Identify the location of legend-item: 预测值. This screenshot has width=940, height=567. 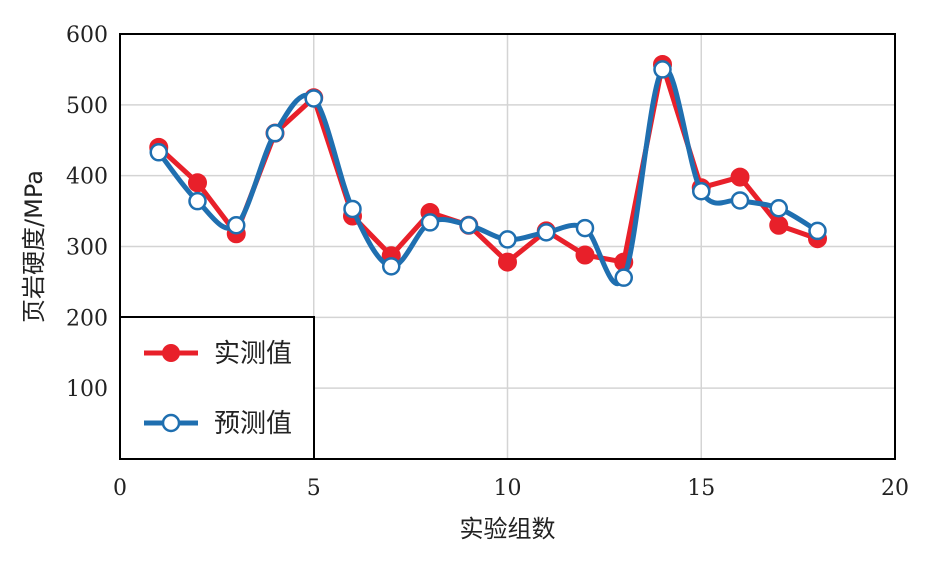
(218, 424).